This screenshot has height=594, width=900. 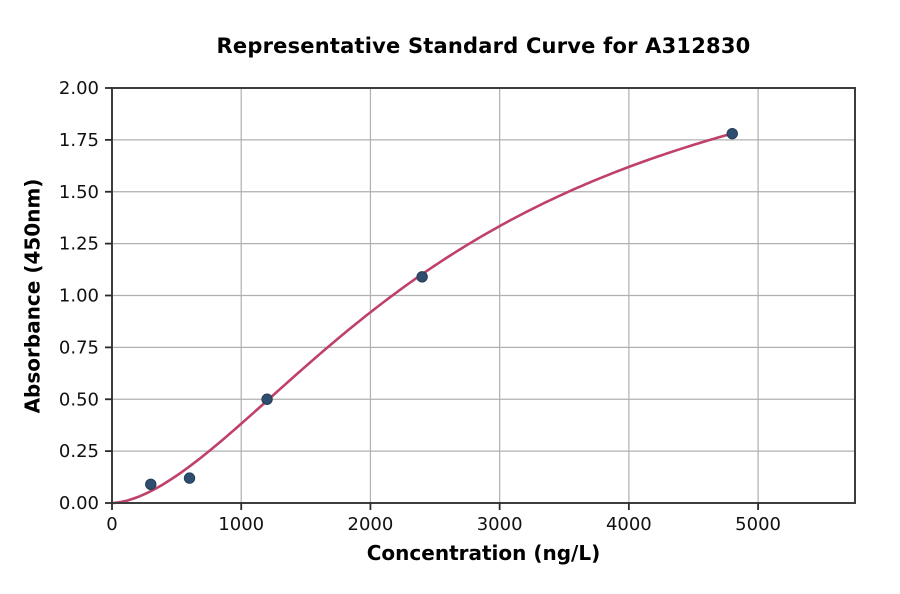 What do you see at coordinates (79, 503) in the screenshot?
I see `y-tick-label: 0.00` at bounding box center [79, 503].